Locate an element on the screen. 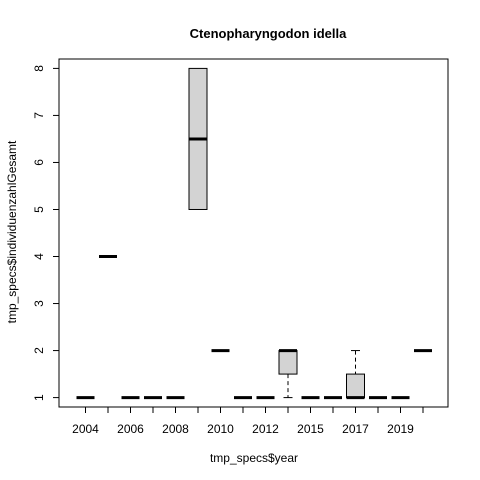 The image size is (480, 480). x-tick-label: 2019 is located at coordinates (400, 429).